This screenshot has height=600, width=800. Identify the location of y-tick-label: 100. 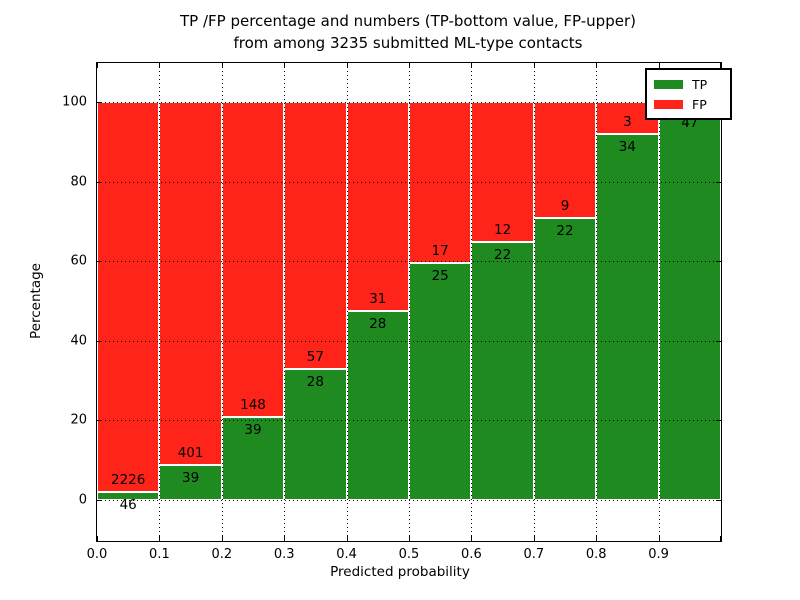
(74, 102).